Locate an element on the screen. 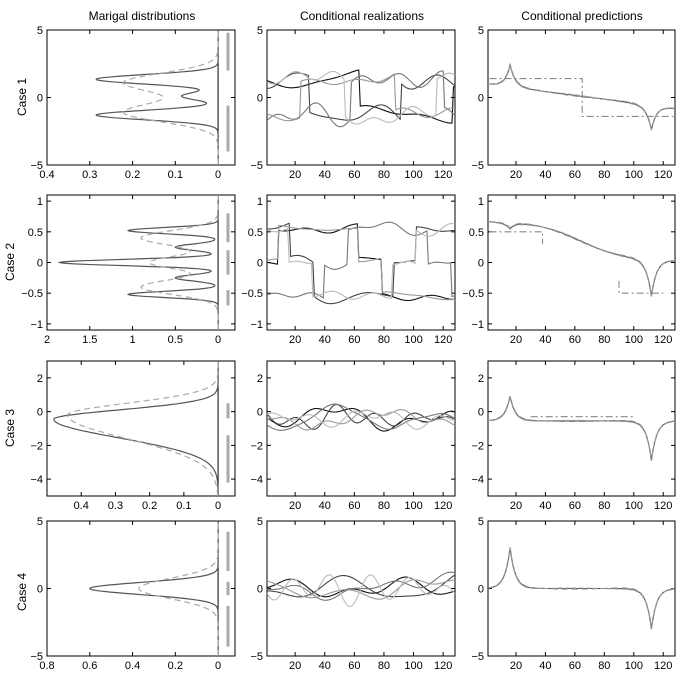 The height and width of the screenshot is (675, 678). panel-r1-c0: 2 1.5 1 0.5 0 −1 −0.5 0 0.5 1 is located at coordinates (128, 270).